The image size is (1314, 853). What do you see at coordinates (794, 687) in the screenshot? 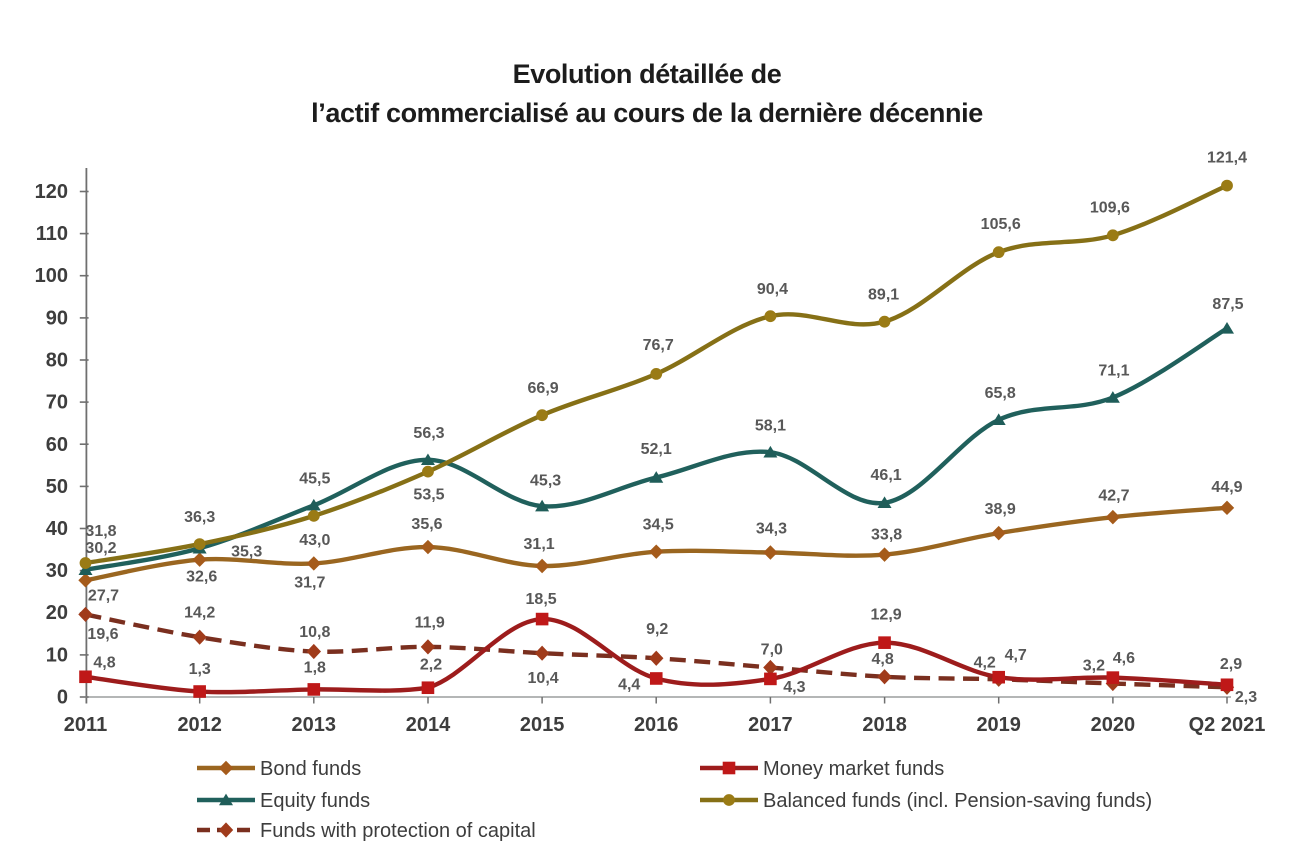
I see `svg-text: 4,3` at bounding box center [794, 687].